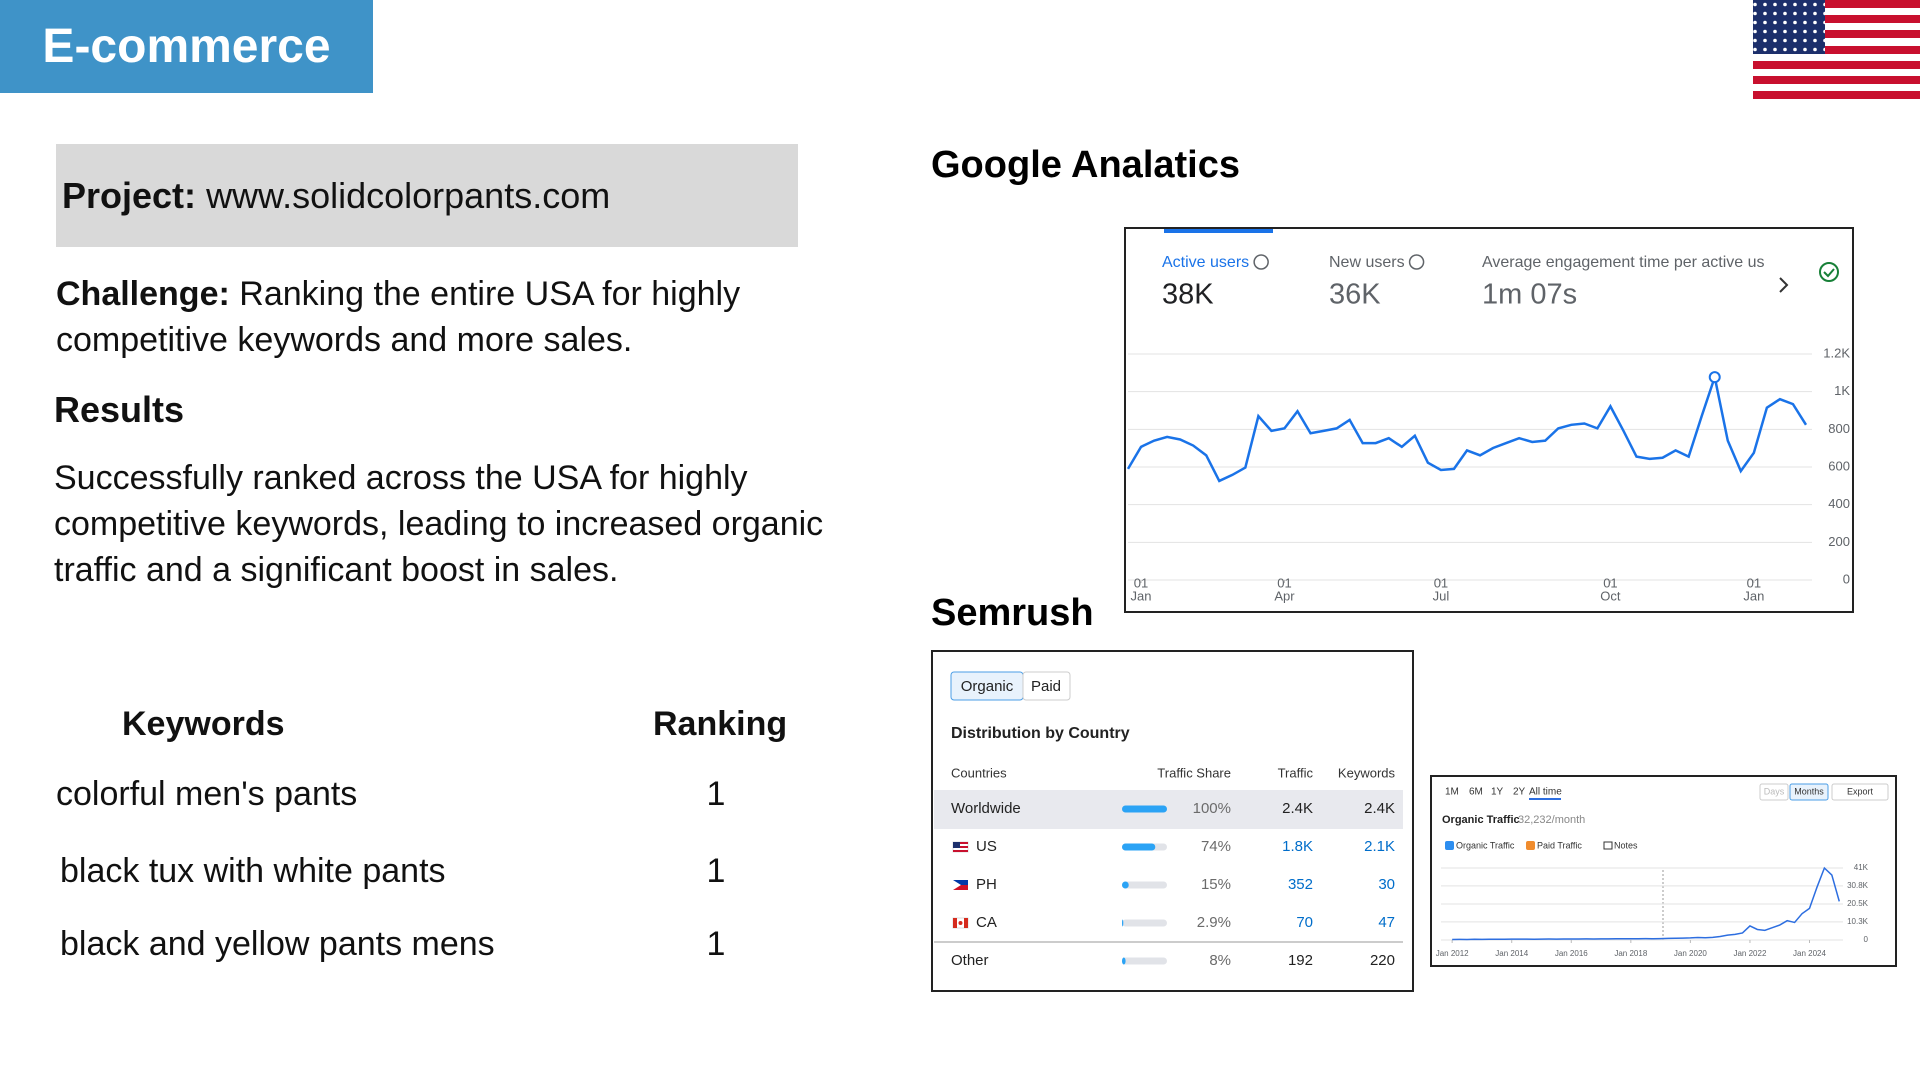  Describe the element at coordinates (1861, 867) in the screenshot. I see `y-tick-label: 41K` at that location.